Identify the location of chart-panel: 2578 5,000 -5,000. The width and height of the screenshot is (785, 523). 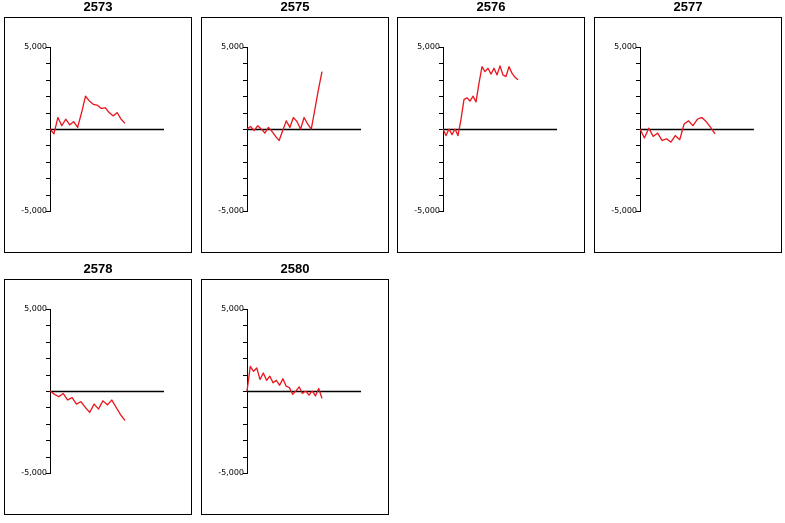
(98, 392).